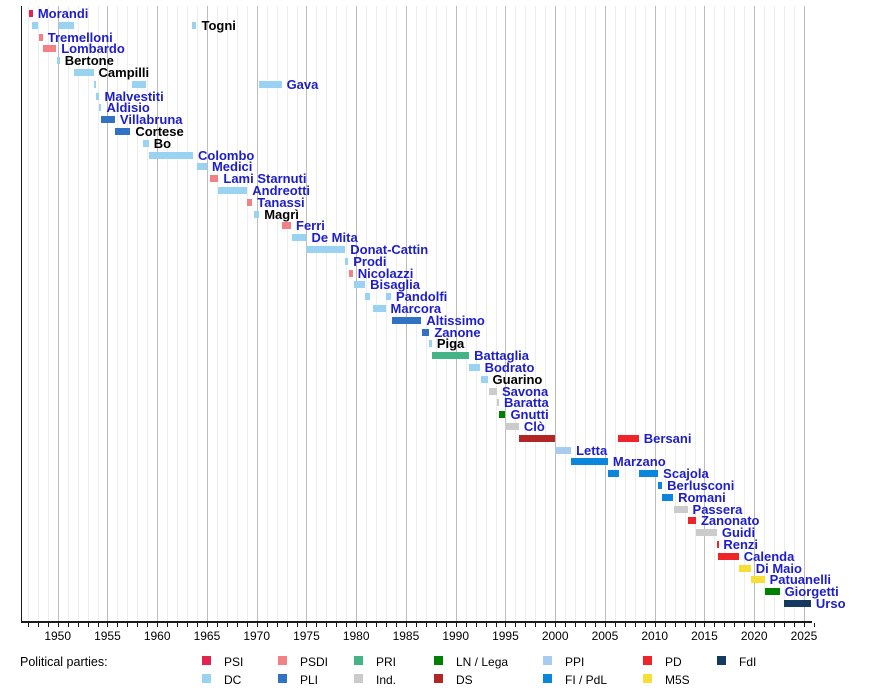  Describe the element at coordinates (701, 485) in the screenshot. I see `minister-label-berlusconi: Berlusconi` at that location.